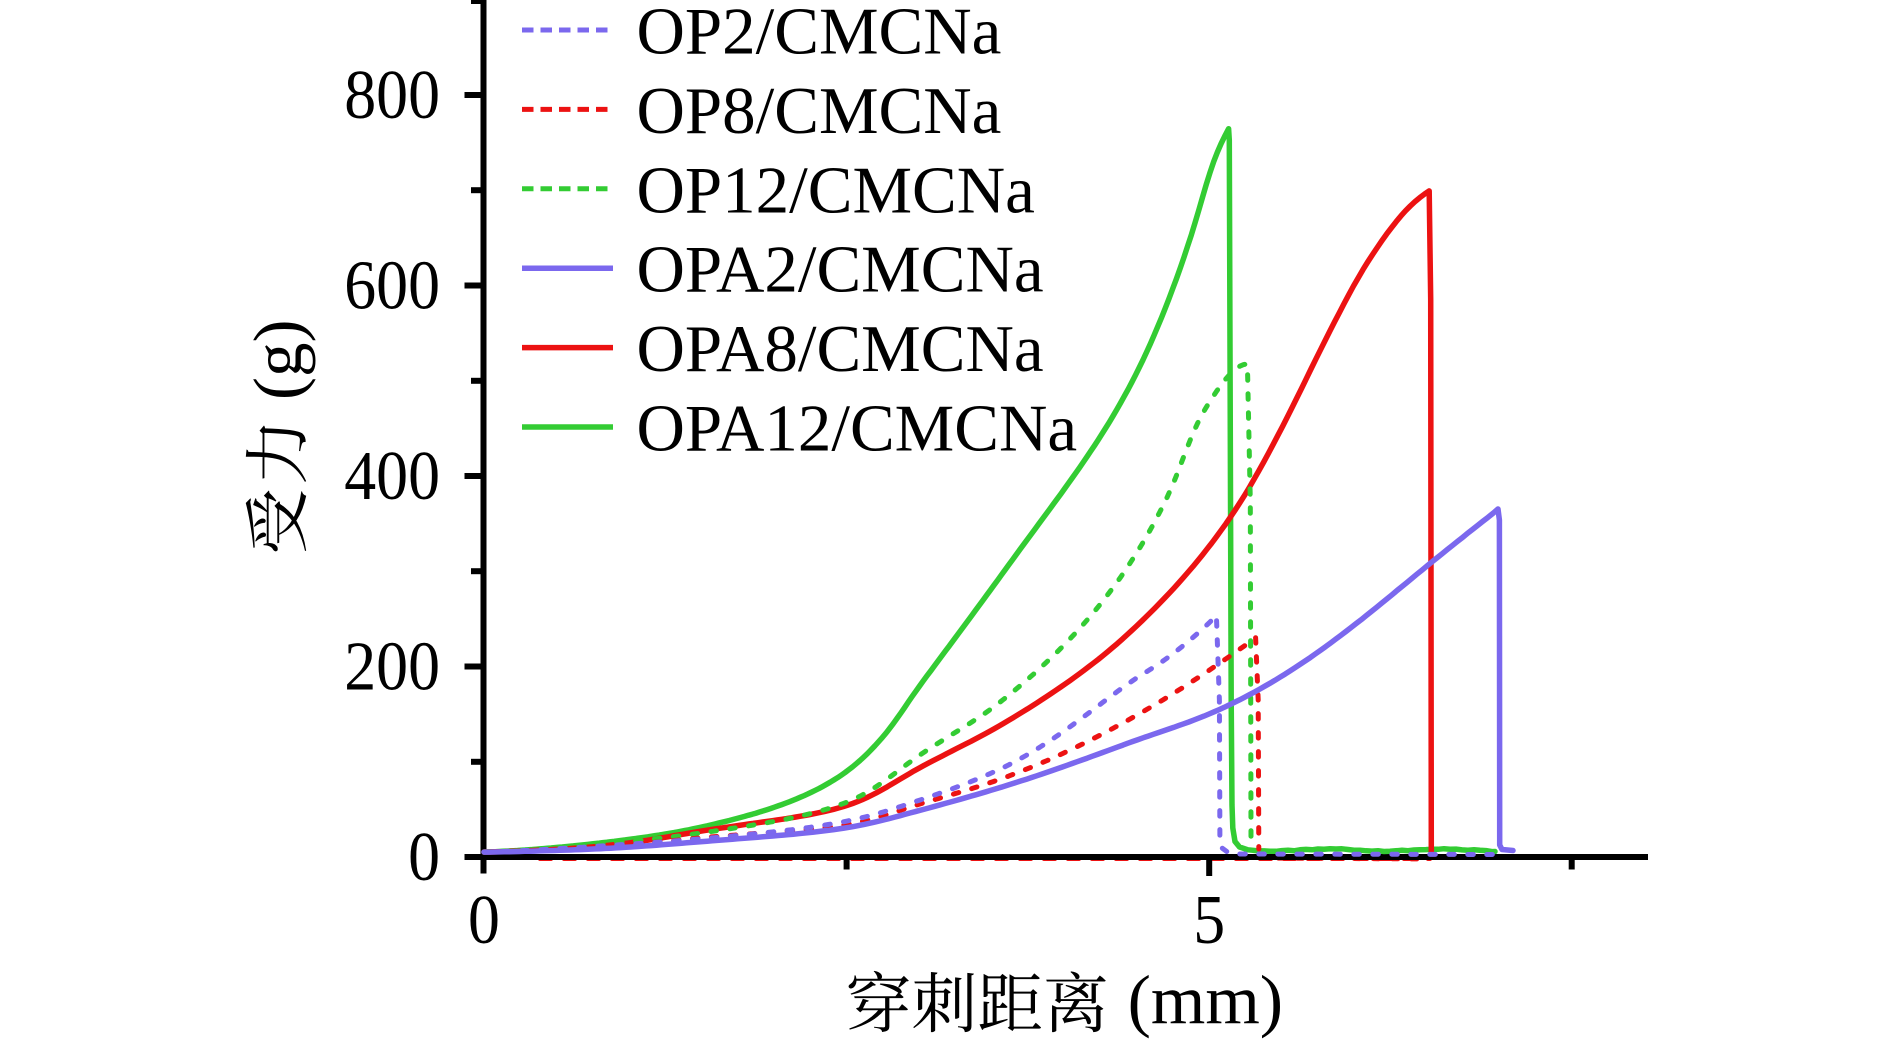 The width and height of the screenshot is (1890, 1046). What do you see at coordinates (1206, 1001) in the screenshot?
I see `svg-text: (mm)` at bounding box center [1206, 1001].